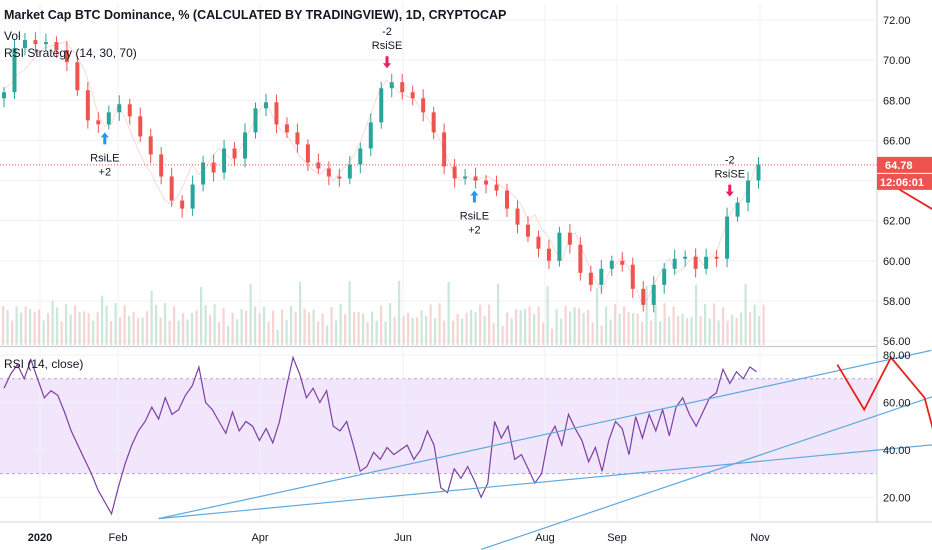  I want to click on price-tick-label: 56.00, so click(897, 342).